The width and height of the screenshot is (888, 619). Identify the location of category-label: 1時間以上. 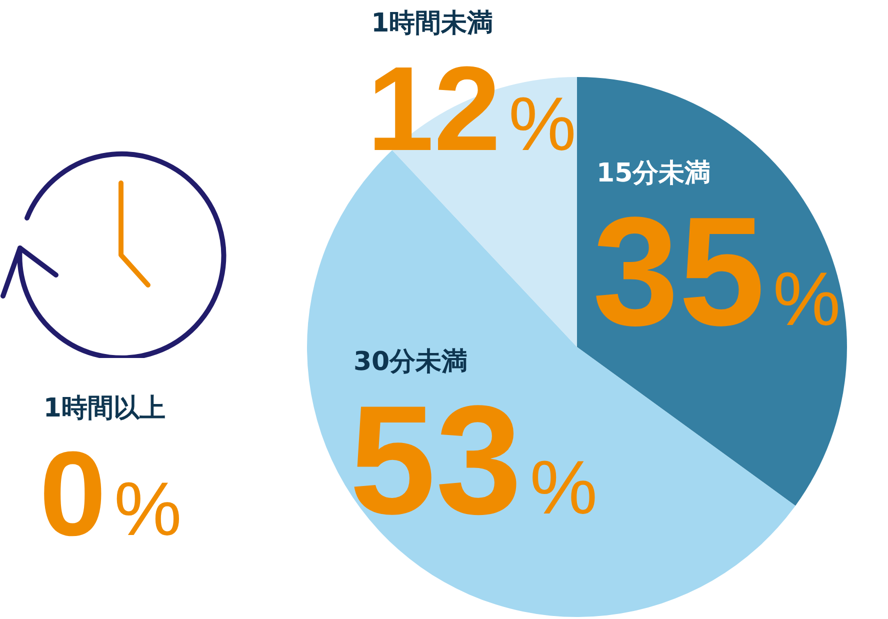
(104, 409).